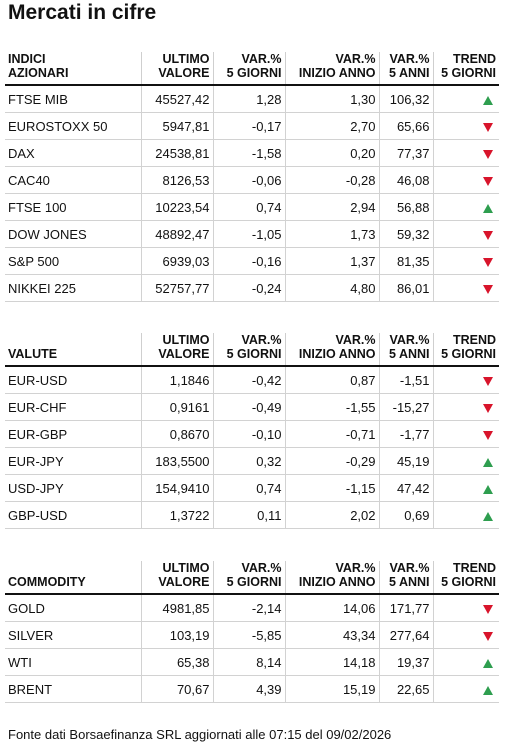  What do you see at coordinates (176, 261) in the screenshot?
I see `last-value: 6939,03` at bounding box center [176, 261].